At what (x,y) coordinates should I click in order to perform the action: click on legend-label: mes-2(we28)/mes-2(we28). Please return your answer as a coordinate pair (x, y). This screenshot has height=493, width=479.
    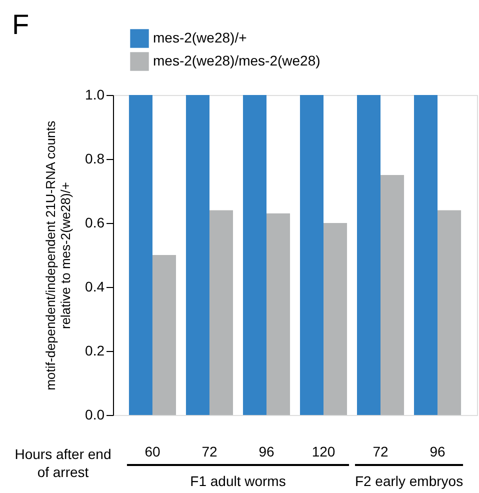
    Looking at the image, I should click on (236, 60).